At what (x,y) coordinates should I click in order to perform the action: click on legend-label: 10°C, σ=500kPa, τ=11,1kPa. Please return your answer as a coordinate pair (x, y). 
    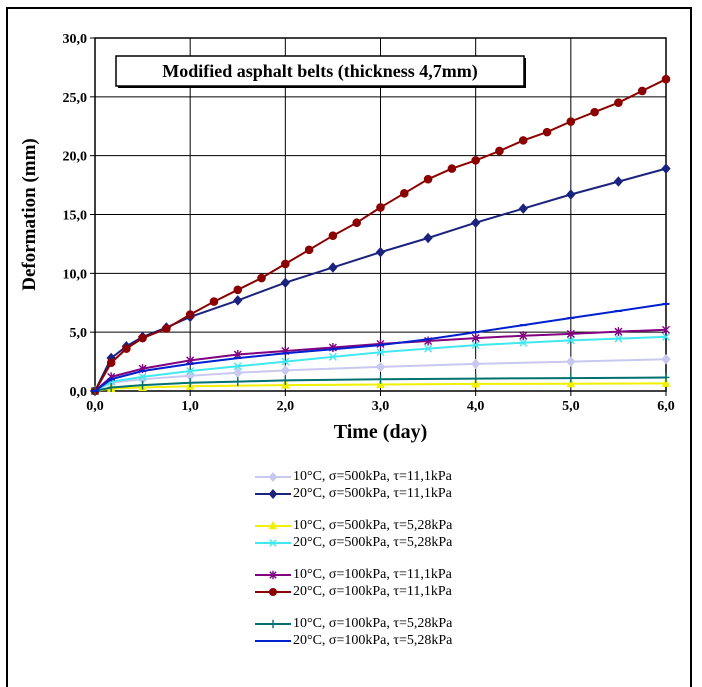
    Looking at the image, I should click on (372, 476).